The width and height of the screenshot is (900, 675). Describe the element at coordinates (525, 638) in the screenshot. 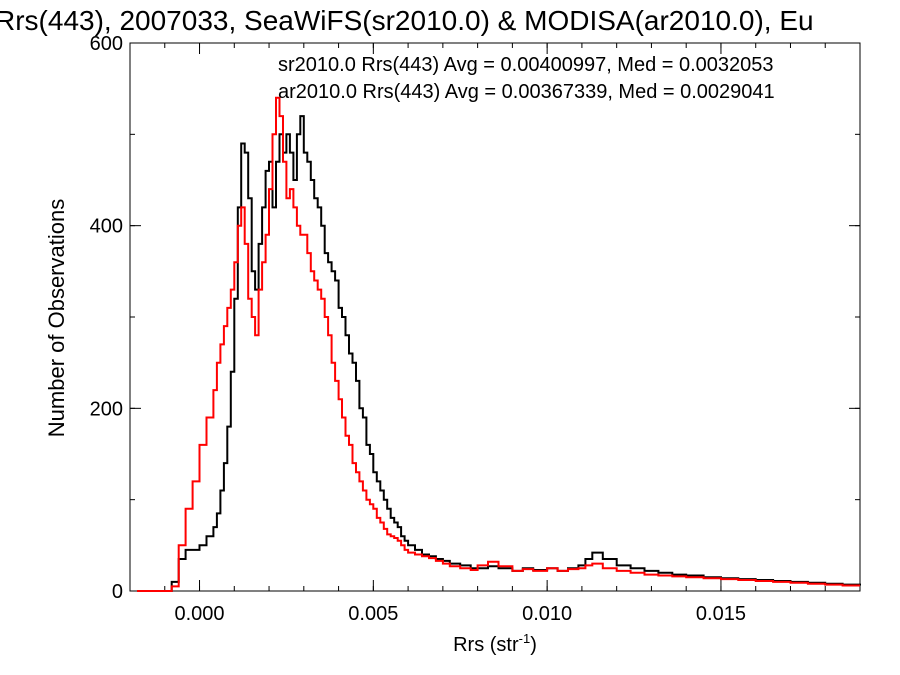

I see `x-axis-label-sup: -1` at that location.